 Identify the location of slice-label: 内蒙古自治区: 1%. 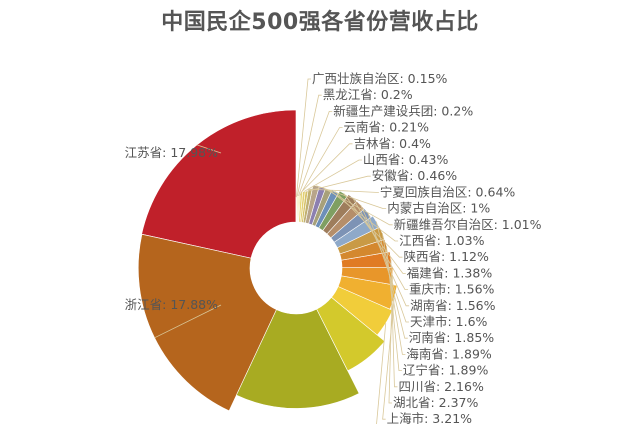
(438, 208).